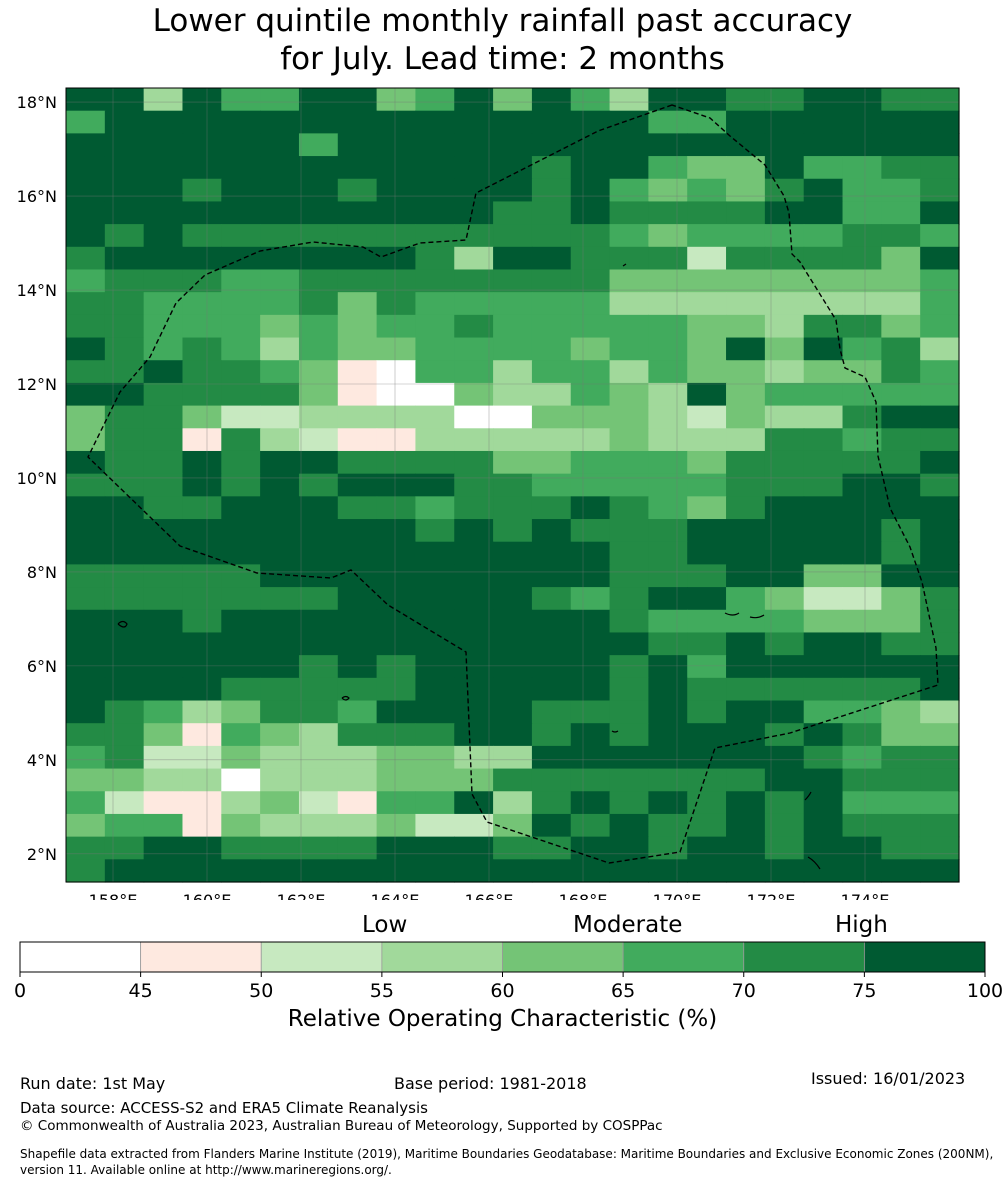 This screenshot has height=1185, width=1005. Describe the element at coordinates (744, 991) in the screenshot. I see `colorbar-tick-label: 70` at that location.